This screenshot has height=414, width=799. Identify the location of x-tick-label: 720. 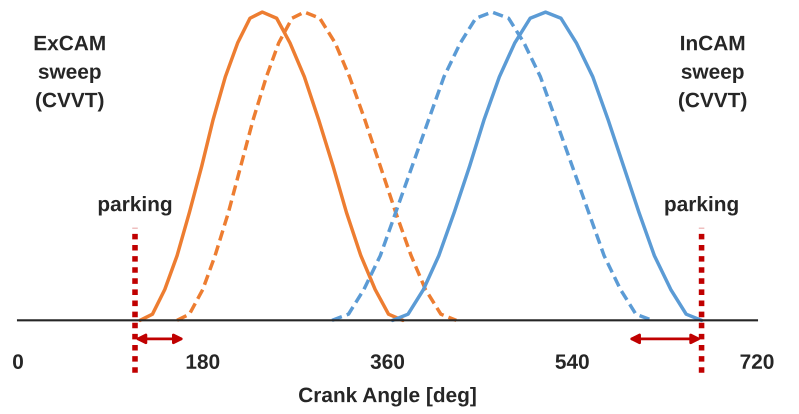
(757, 361).